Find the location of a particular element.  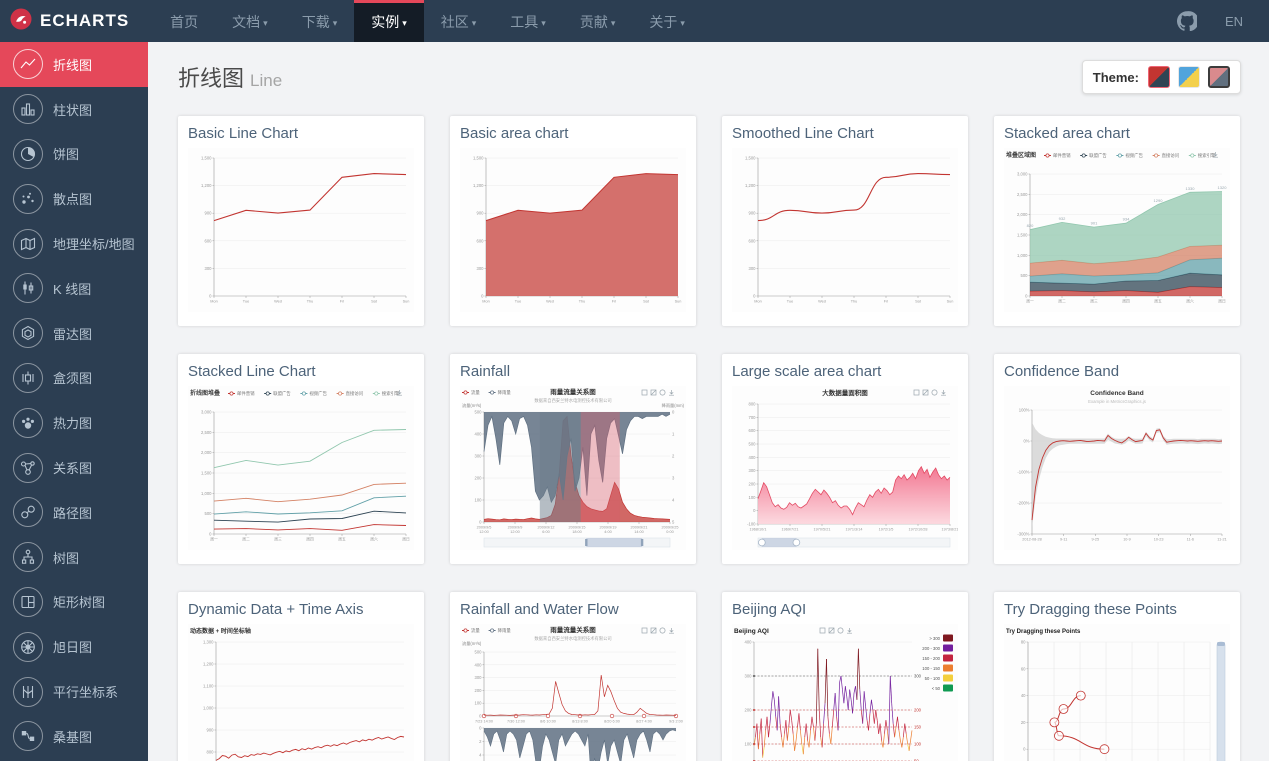

nav-item-community: 社区 ▾ is located at coordinates (458, 22).